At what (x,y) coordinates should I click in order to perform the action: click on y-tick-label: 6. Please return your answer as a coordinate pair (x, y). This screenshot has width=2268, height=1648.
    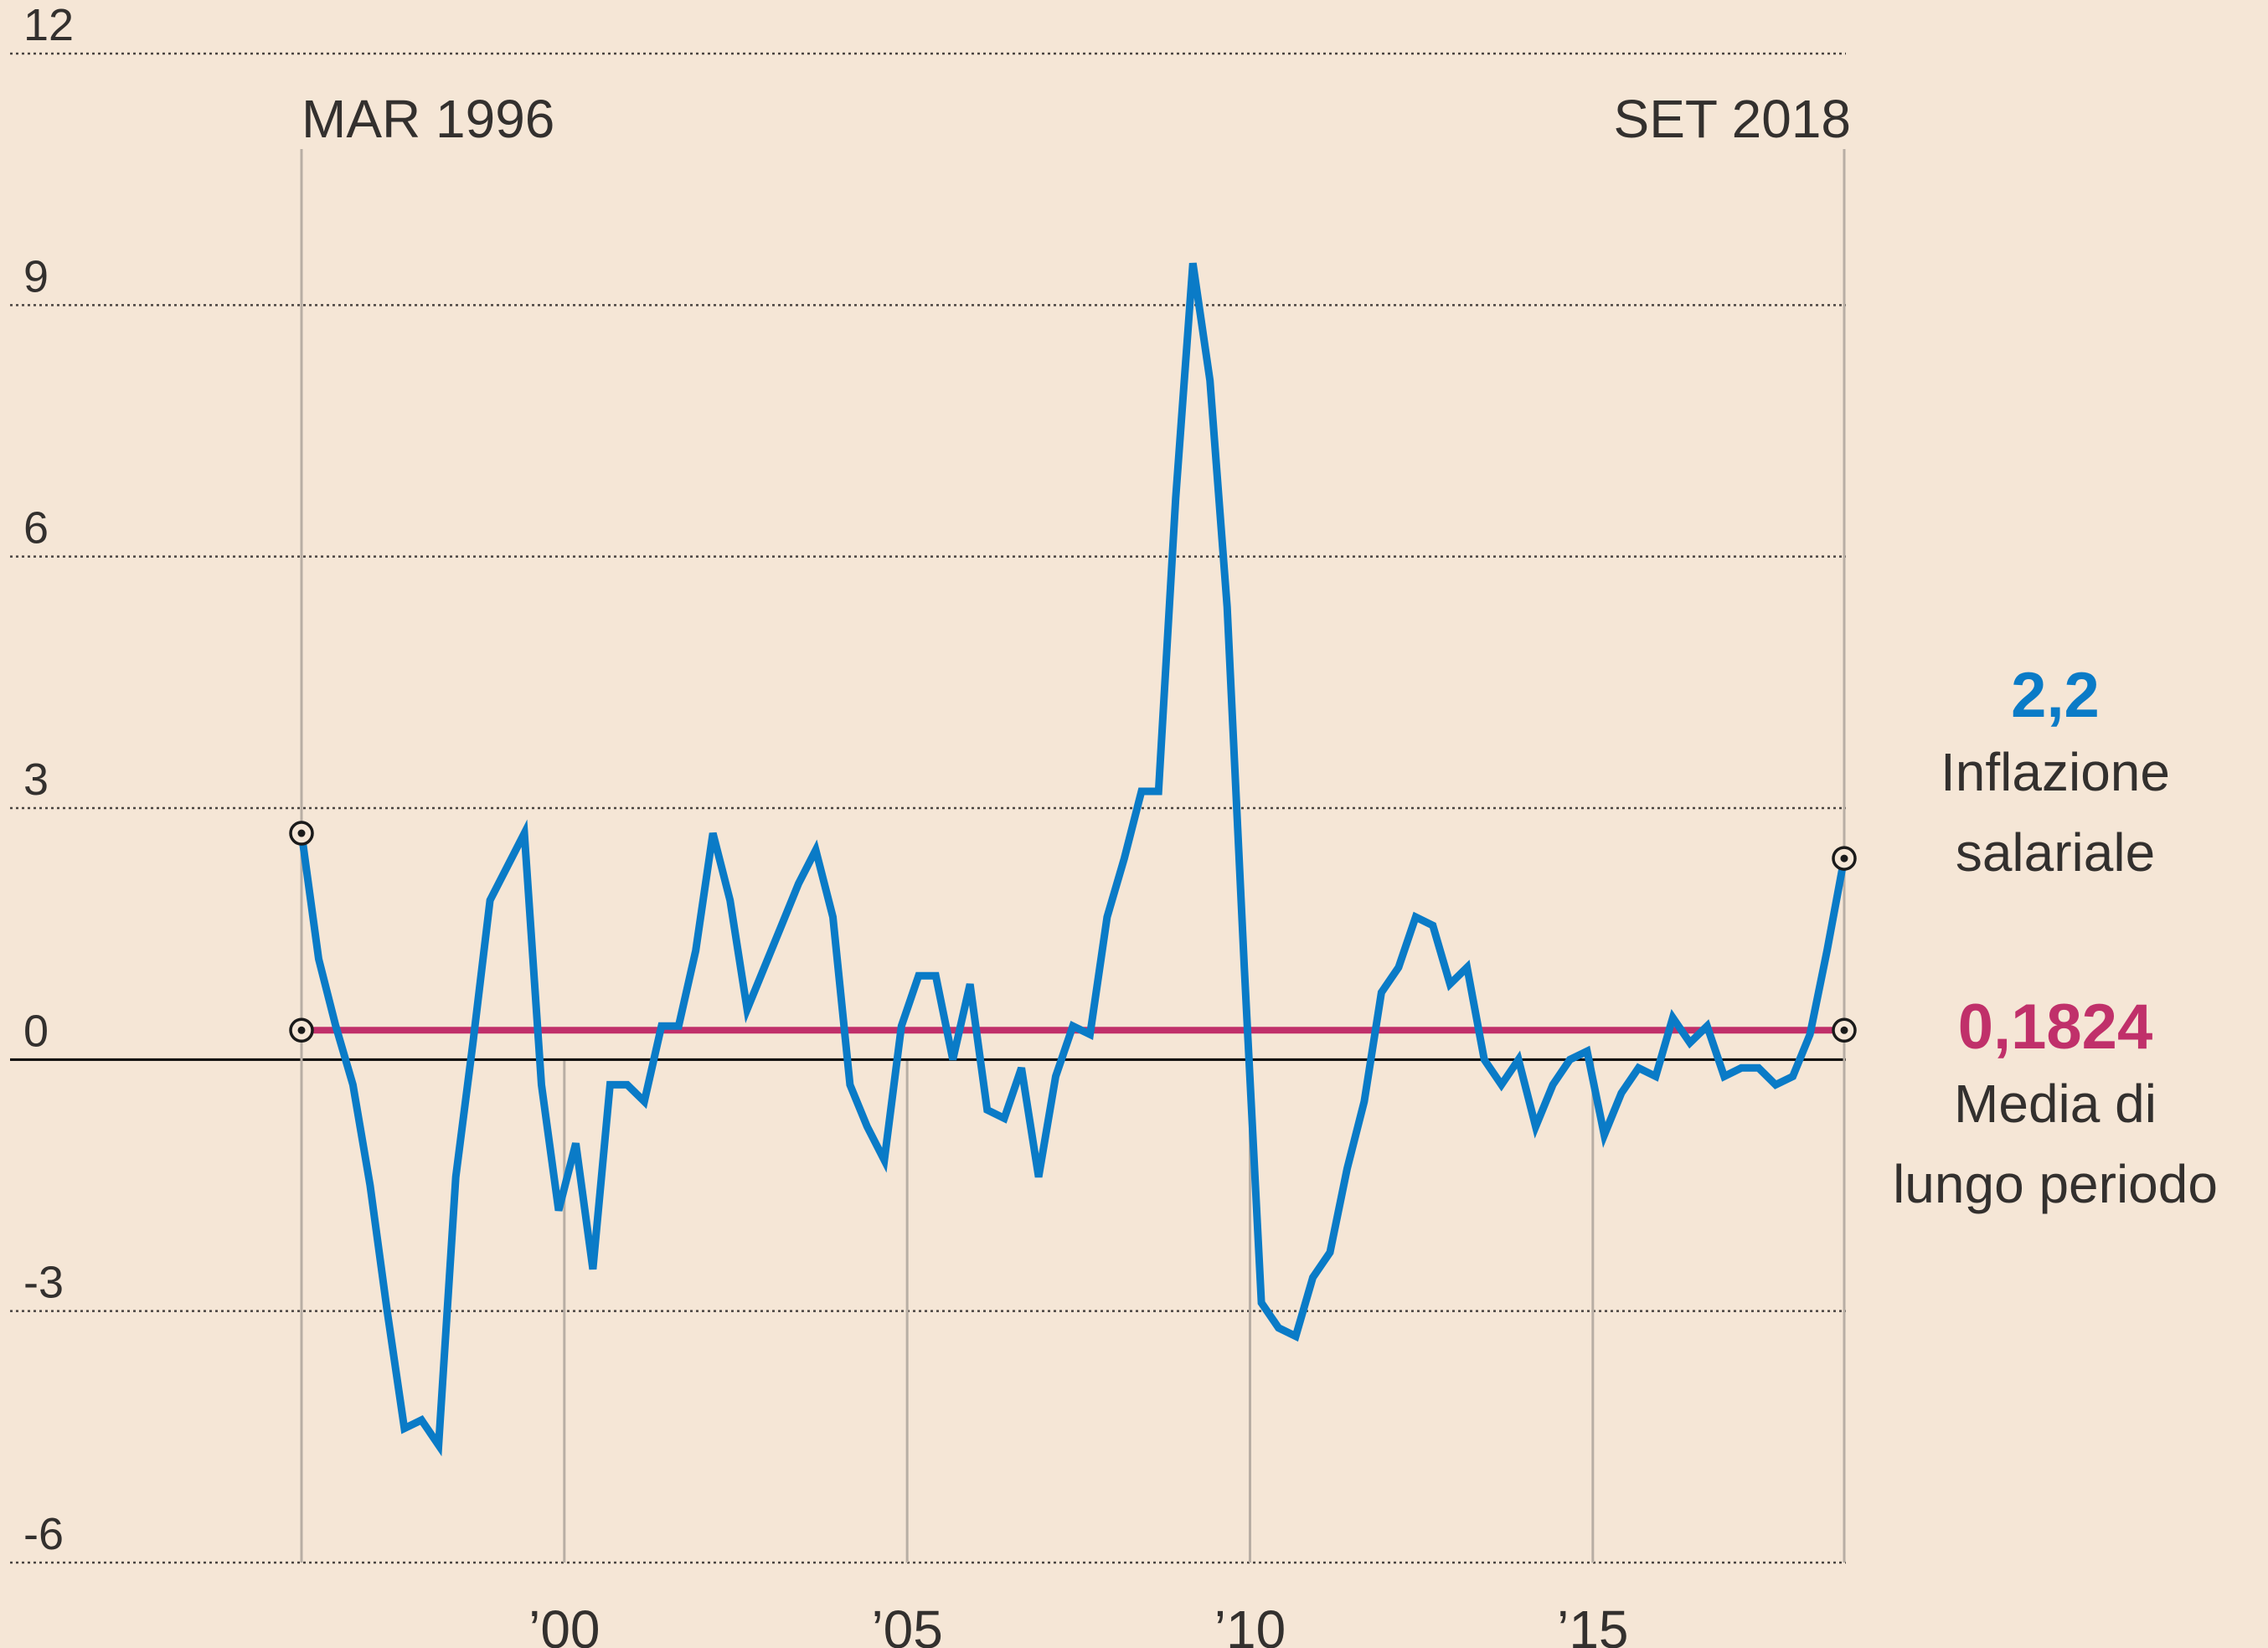
    Looking at the image, I should click on (36, 528).